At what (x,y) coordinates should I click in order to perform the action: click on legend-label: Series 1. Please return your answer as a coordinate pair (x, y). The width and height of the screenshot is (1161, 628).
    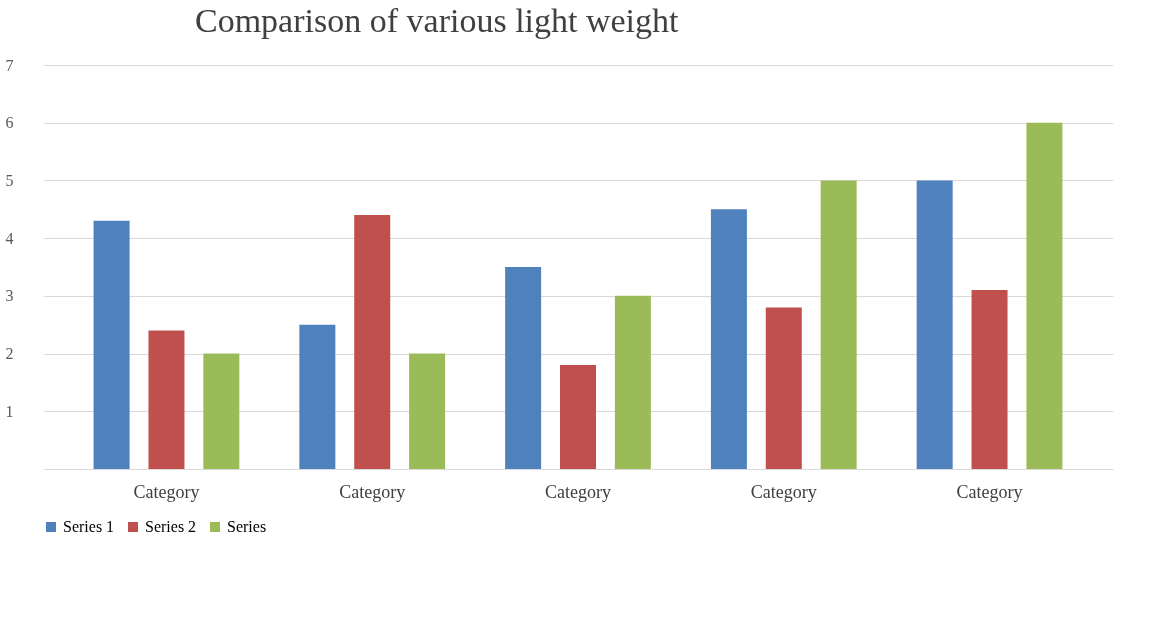
    Looking at the image, I should click on (89, 526).